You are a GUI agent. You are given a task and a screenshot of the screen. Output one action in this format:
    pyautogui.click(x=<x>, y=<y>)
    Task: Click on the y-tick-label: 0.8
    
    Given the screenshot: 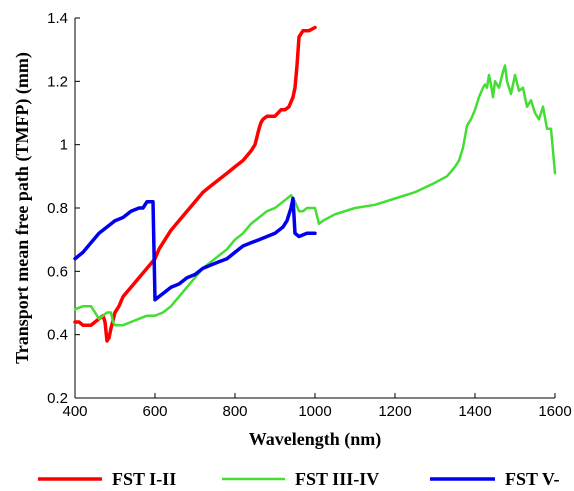 What is the action you would take?
    pyautogui.click(x=57, y=208)
    